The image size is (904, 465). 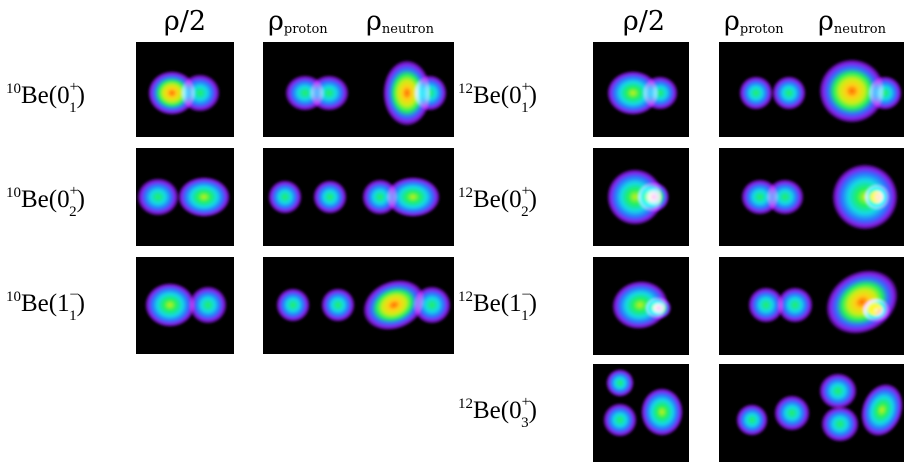 What do you see at coordinates (497, 255) in the screenshot?
I see `be12-row-labels: 12Be(0+ 1) 12Be(0+ 2) 12Be(1− 1) 12Be(0+ 3)` at bounding box center [497, 255].